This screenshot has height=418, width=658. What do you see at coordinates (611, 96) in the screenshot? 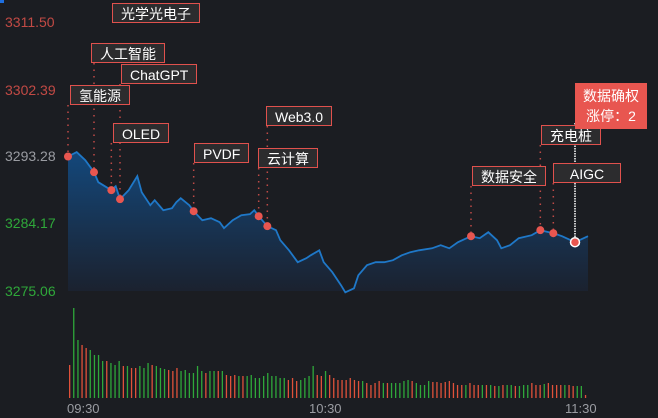
I see `tag-data-rights-label: 数据确权` at bounding box center [611, 96].